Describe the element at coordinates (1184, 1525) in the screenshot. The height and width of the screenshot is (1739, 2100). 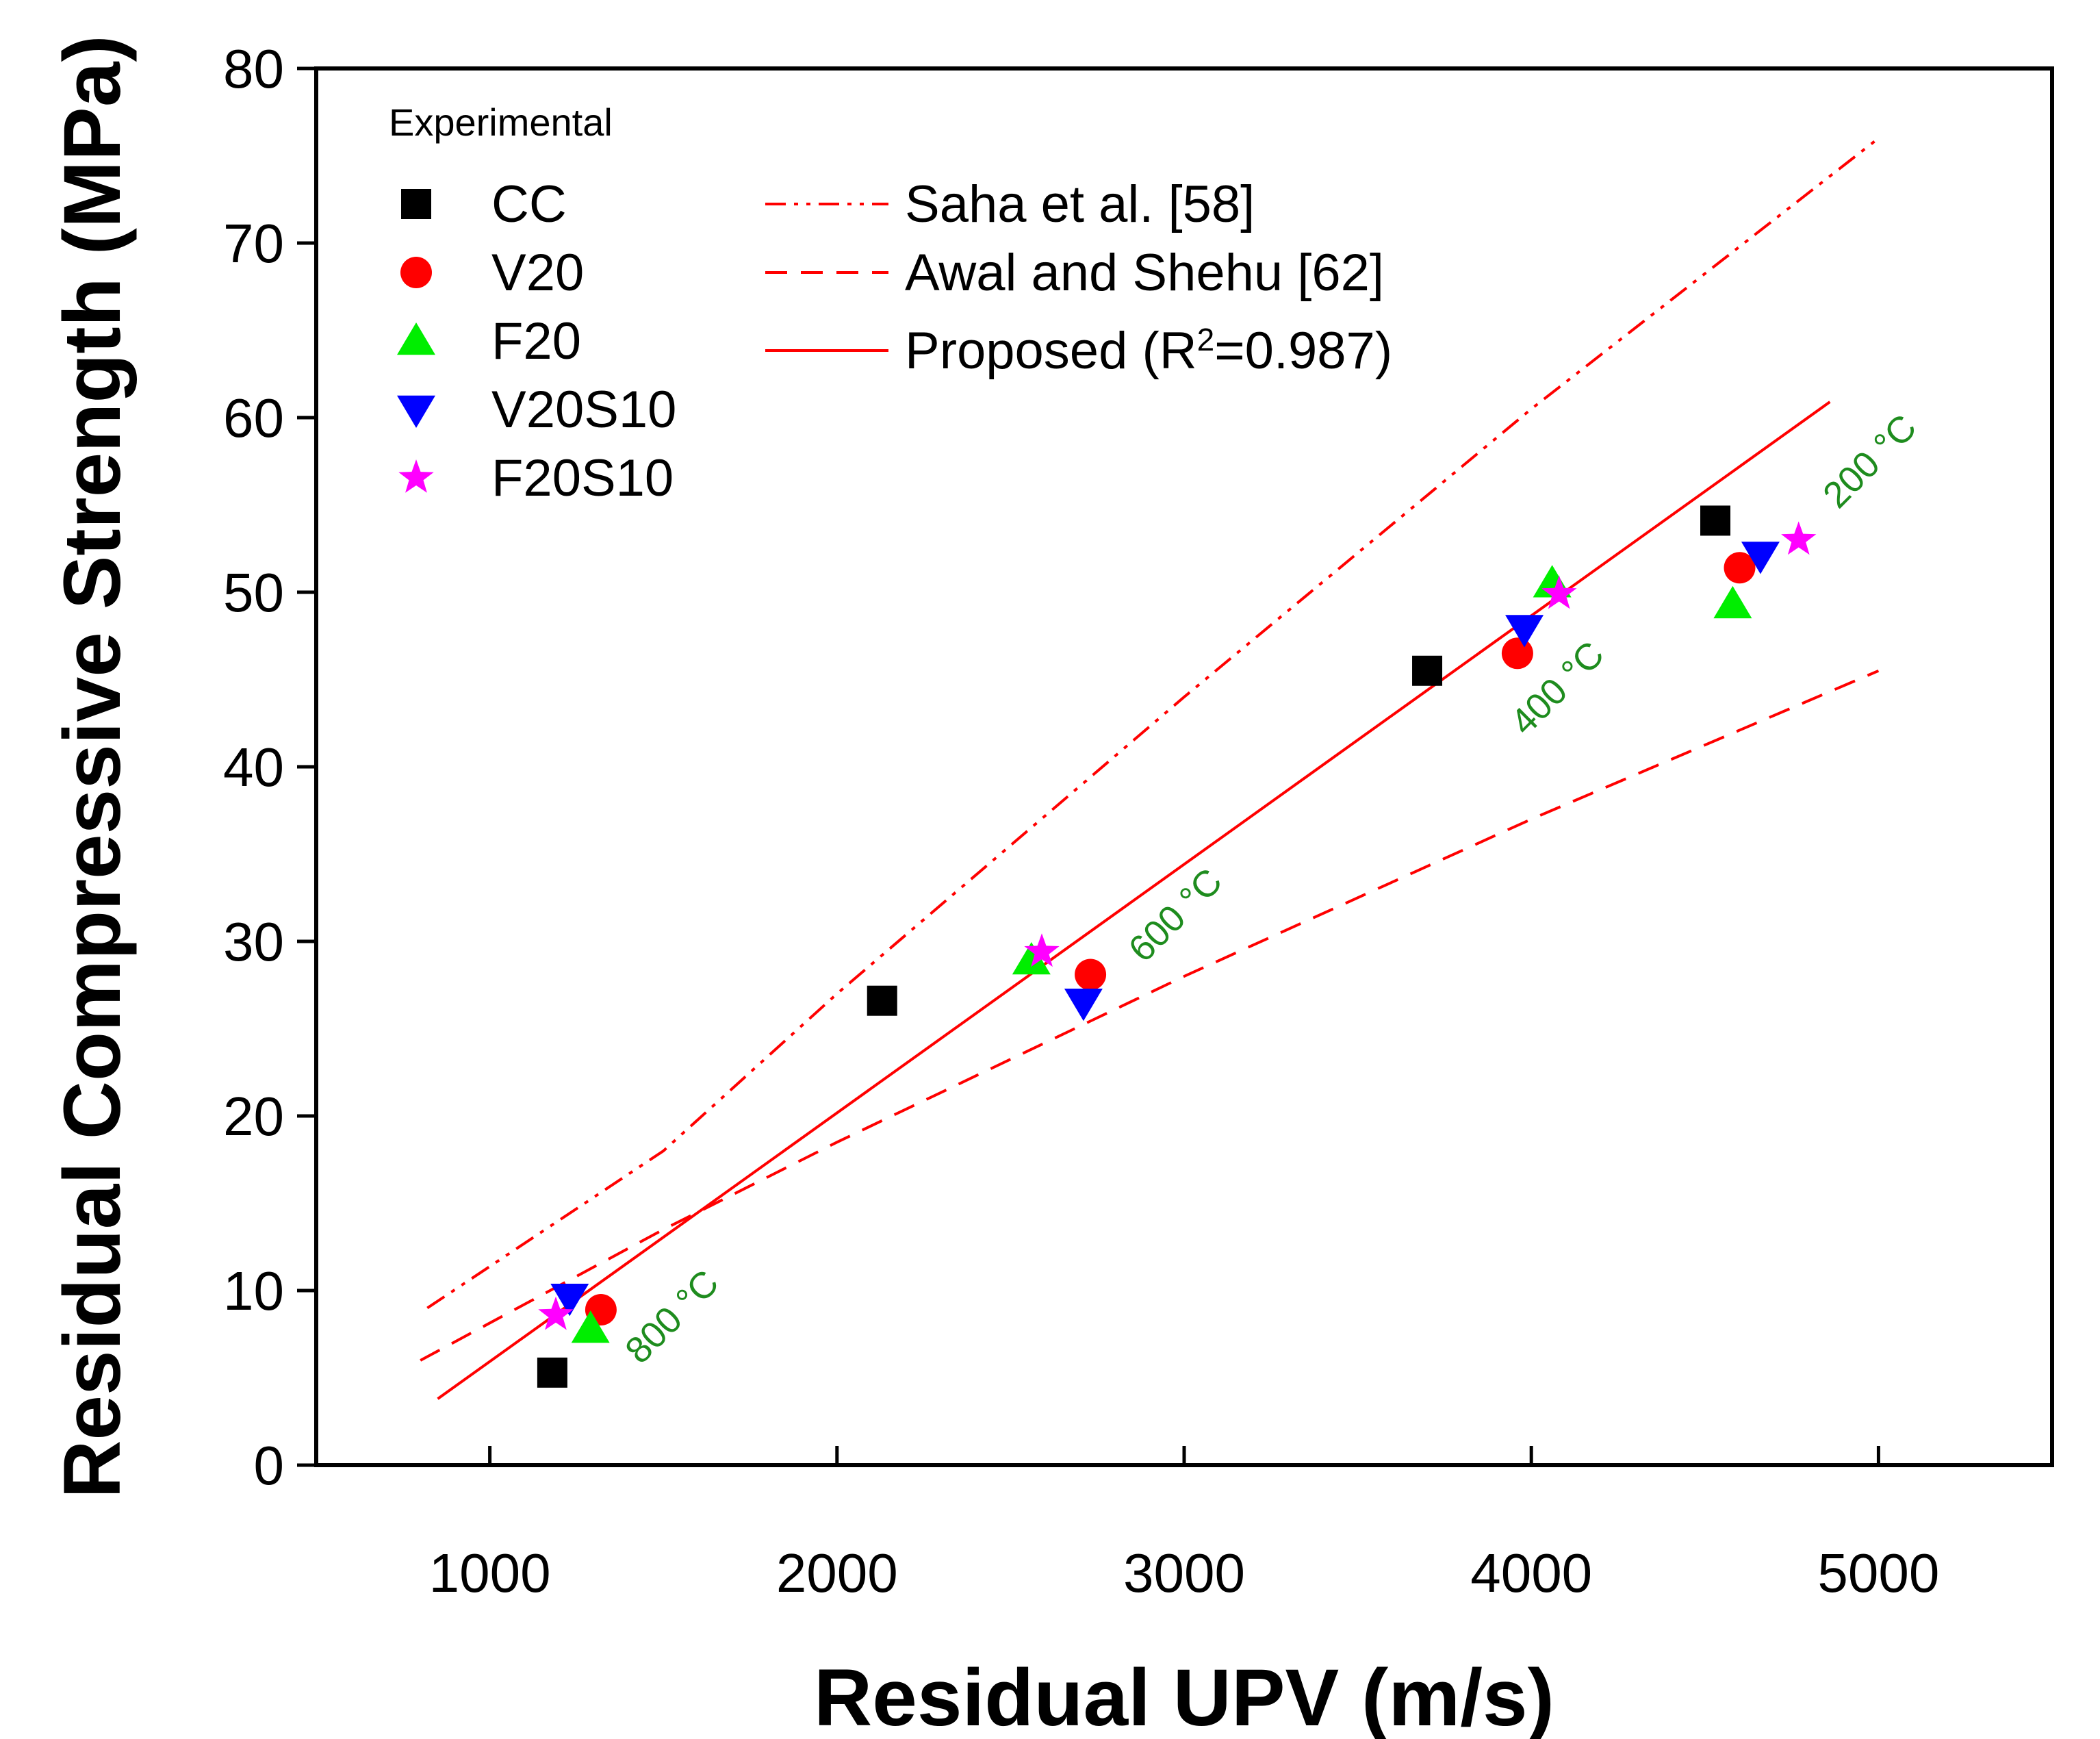
I see `x-axis: 1000 2000 3000 4000 5000` at that location.